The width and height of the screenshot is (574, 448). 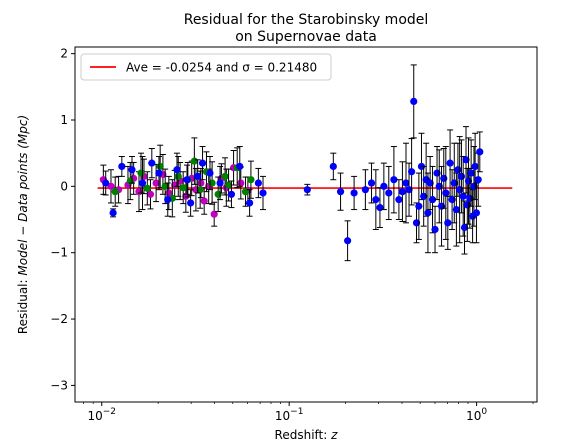 I want to click on legend-label: Ave = -0.0254 and σ = 0.21480, so click(x=221, y=68).